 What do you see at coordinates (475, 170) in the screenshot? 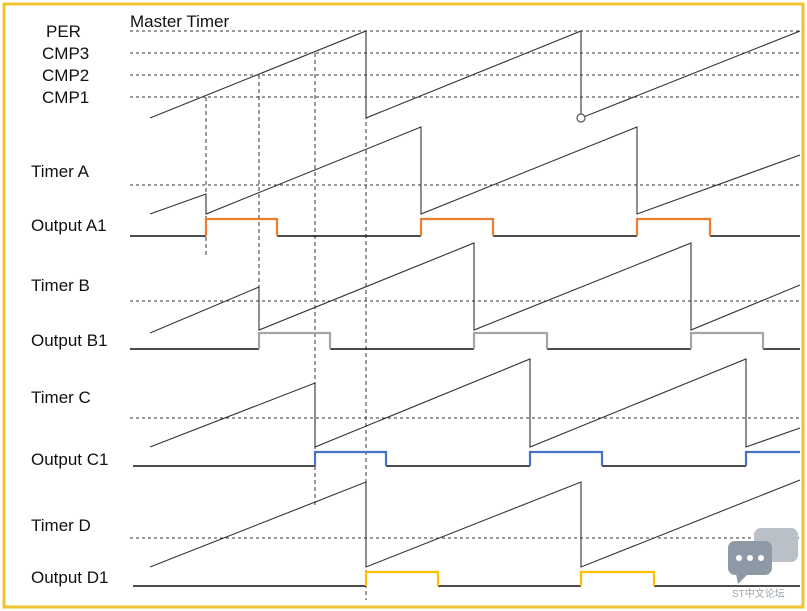
I see `timer-a-sawtooth` at bounding box center [475, 170].